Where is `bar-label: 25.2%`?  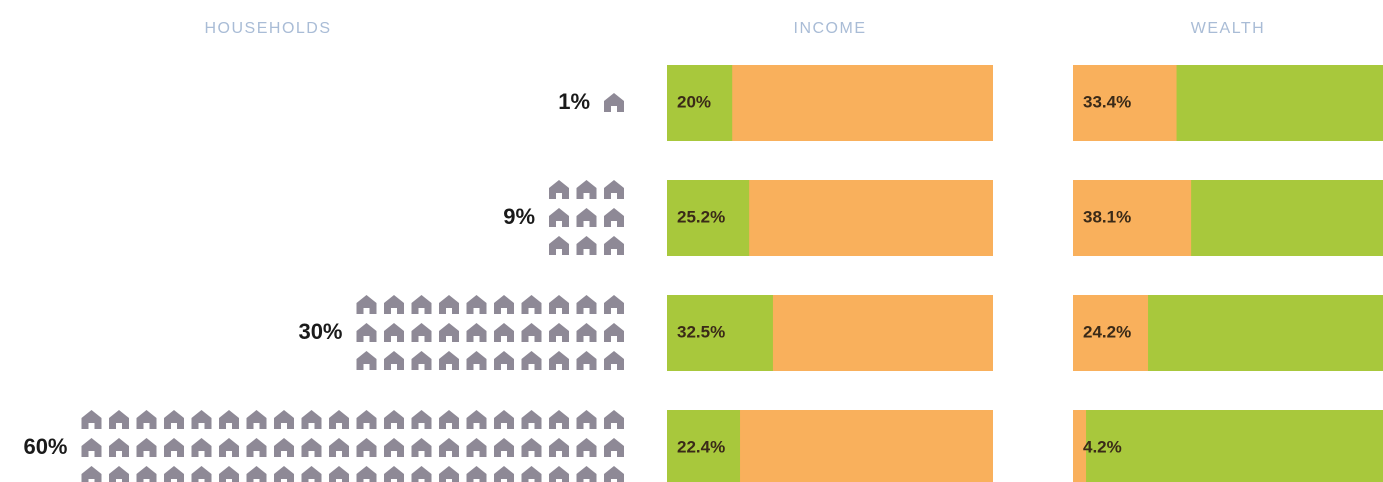 bar-label: 25.2% is located at coordinates (701, 216).